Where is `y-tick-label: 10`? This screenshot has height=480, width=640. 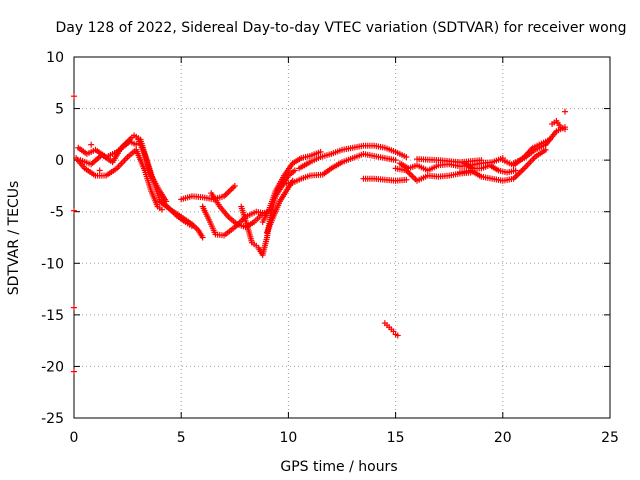
y-tick-label: 10 is located at coordinates (55, 58).